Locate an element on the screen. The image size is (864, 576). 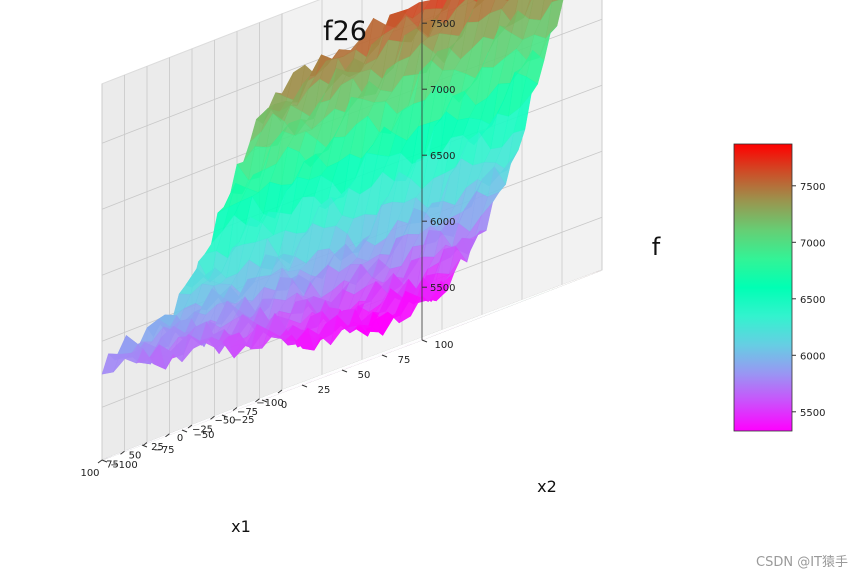
z-axis-label: f is located at coordinates (656, 247).